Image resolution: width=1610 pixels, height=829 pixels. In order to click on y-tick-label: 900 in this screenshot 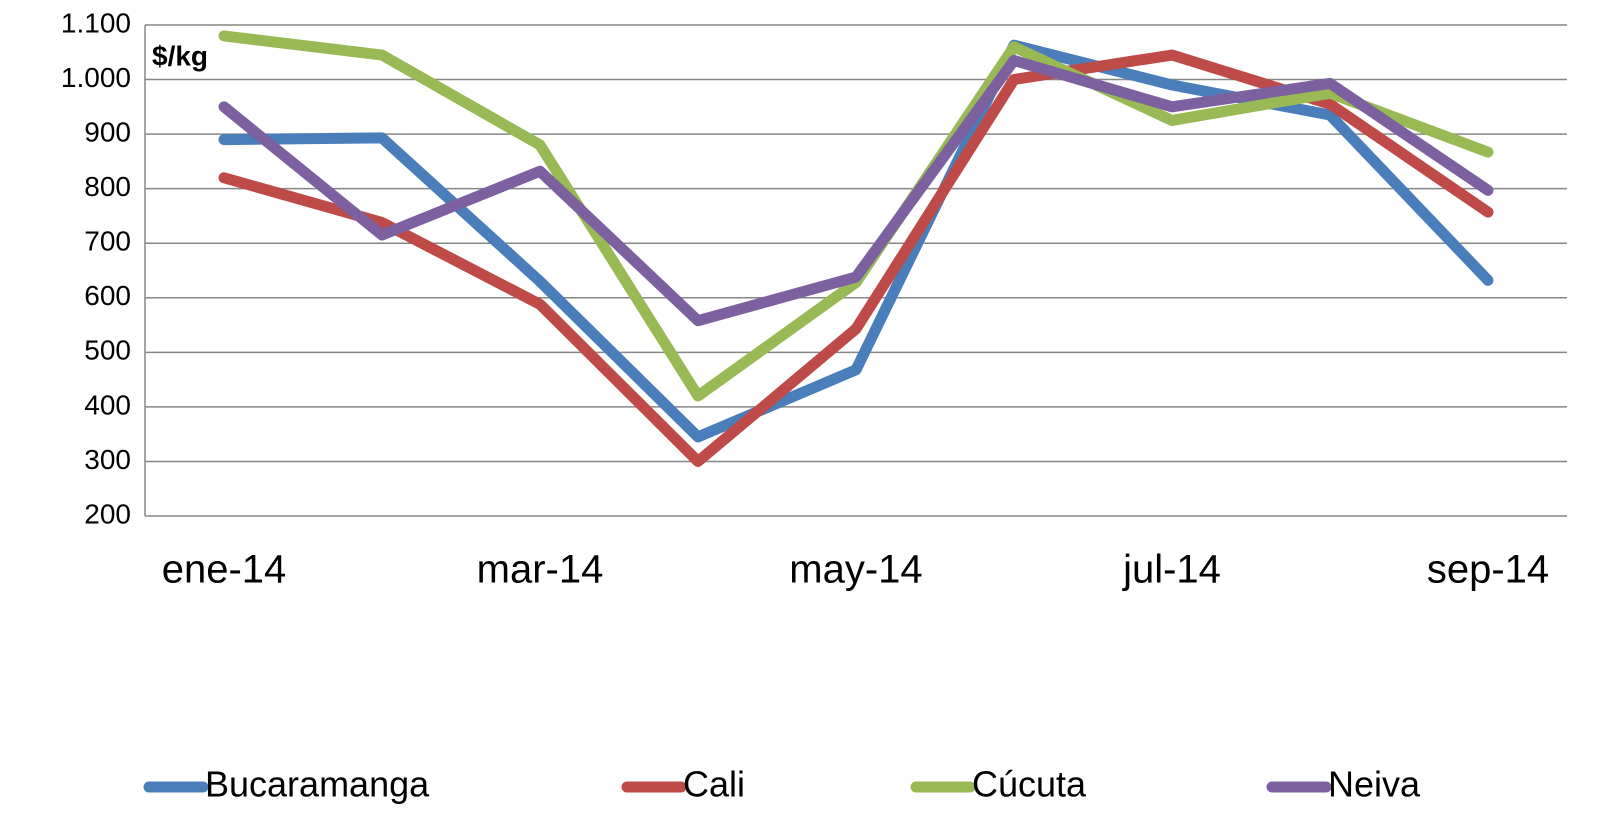, I will do `click(107, 132)`.